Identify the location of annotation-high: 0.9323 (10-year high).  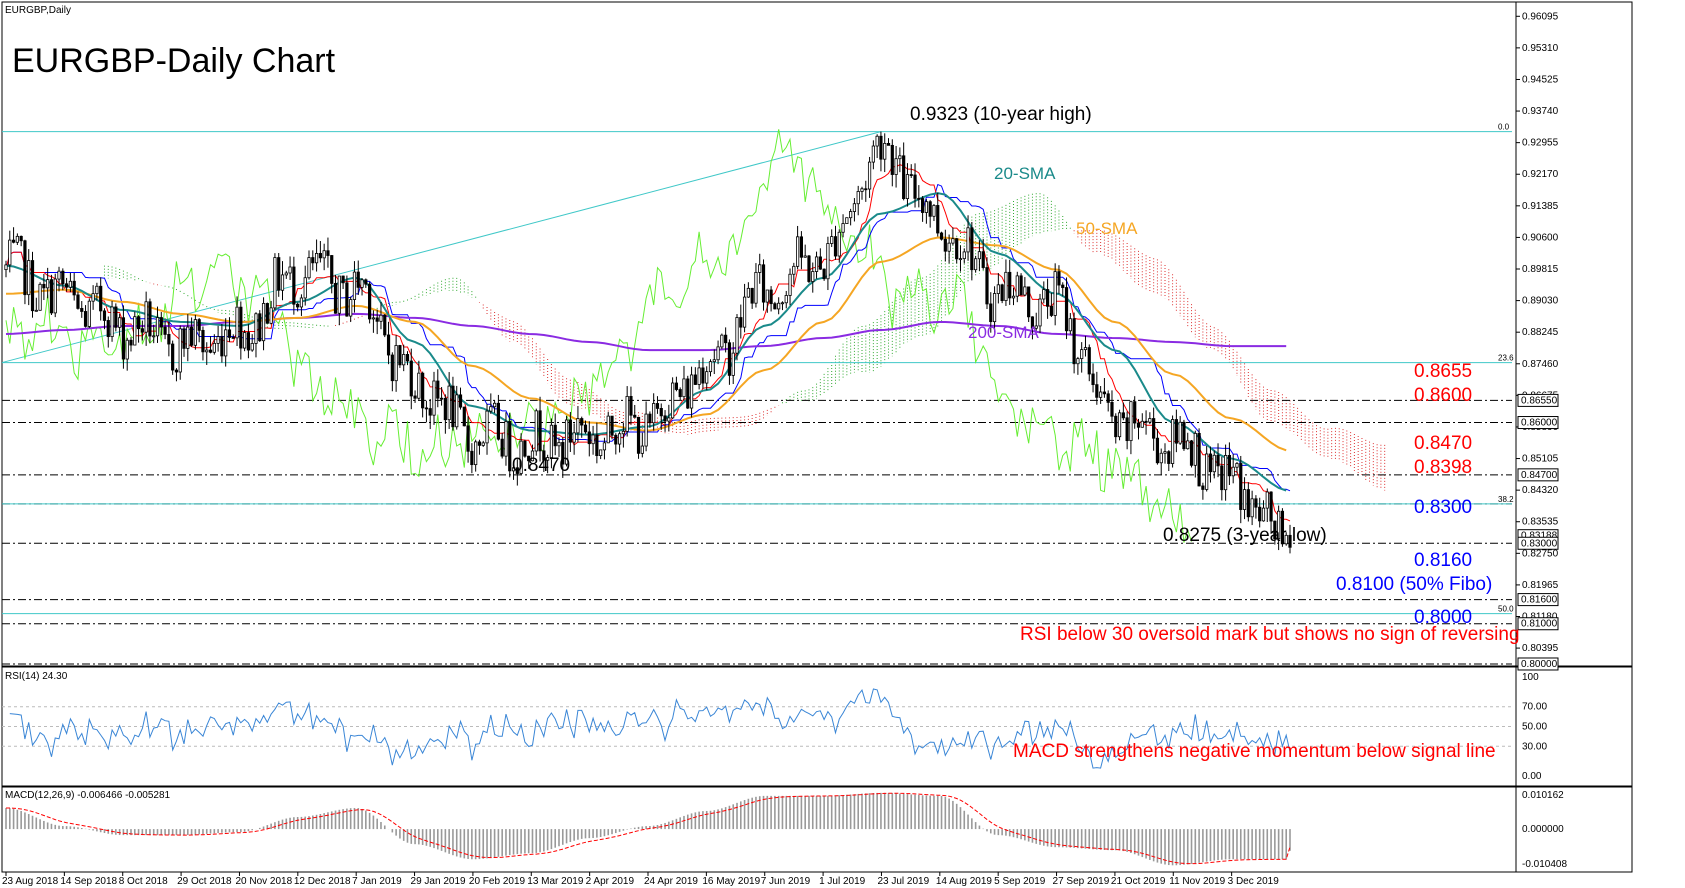
(1001, 114).